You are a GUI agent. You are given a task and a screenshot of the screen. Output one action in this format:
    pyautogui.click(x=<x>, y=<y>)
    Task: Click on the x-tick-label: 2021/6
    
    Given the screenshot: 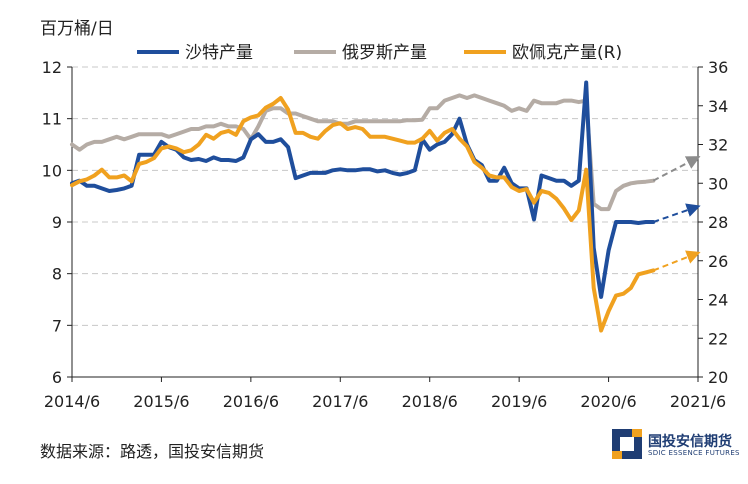 What is the action you would take?
    pyautogui.click(x=698, y=401)
    